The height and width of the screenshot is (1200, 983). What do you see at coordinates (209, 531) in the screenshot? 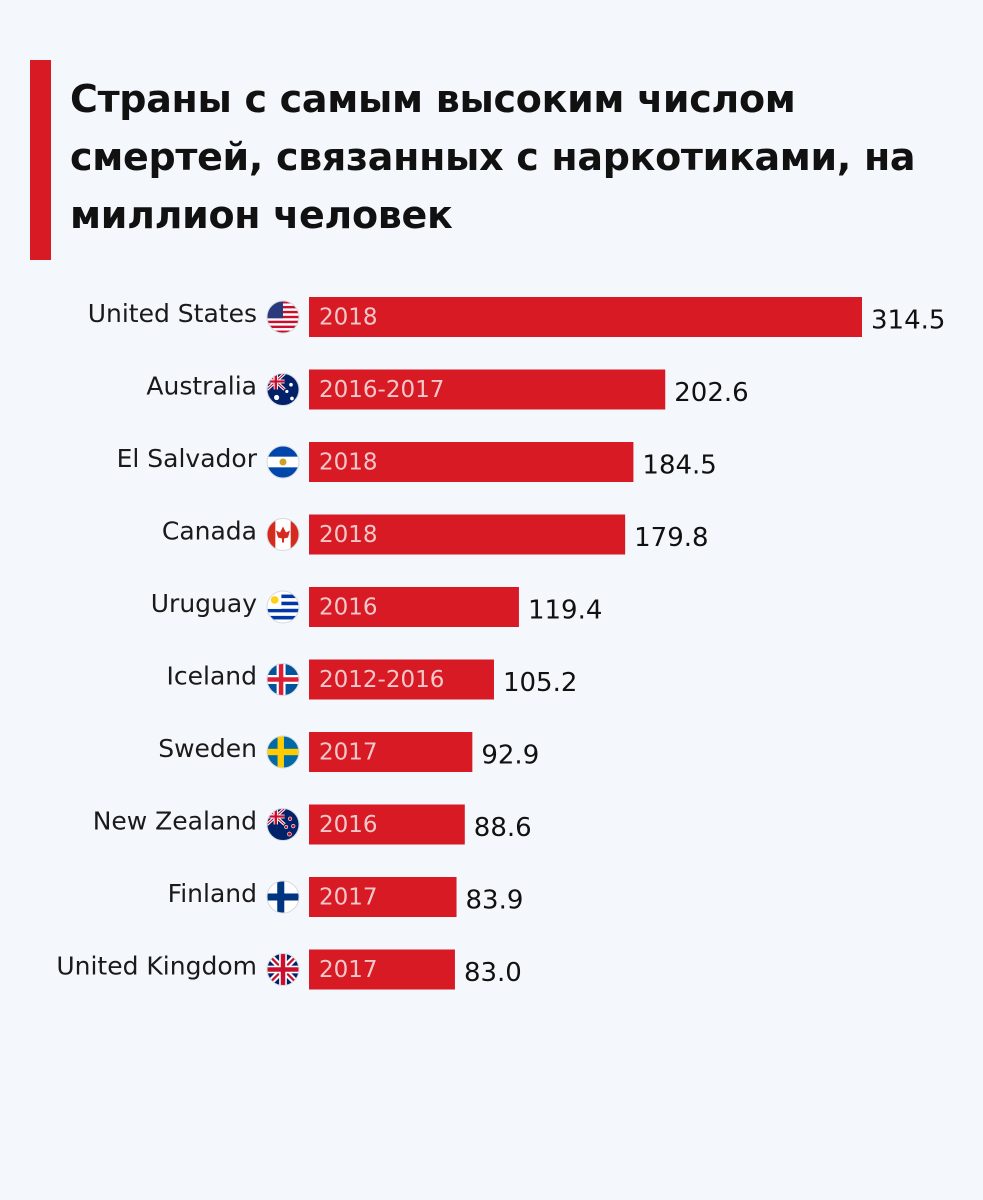
I see `category-label: Canada` at bounding box center [209, 531].